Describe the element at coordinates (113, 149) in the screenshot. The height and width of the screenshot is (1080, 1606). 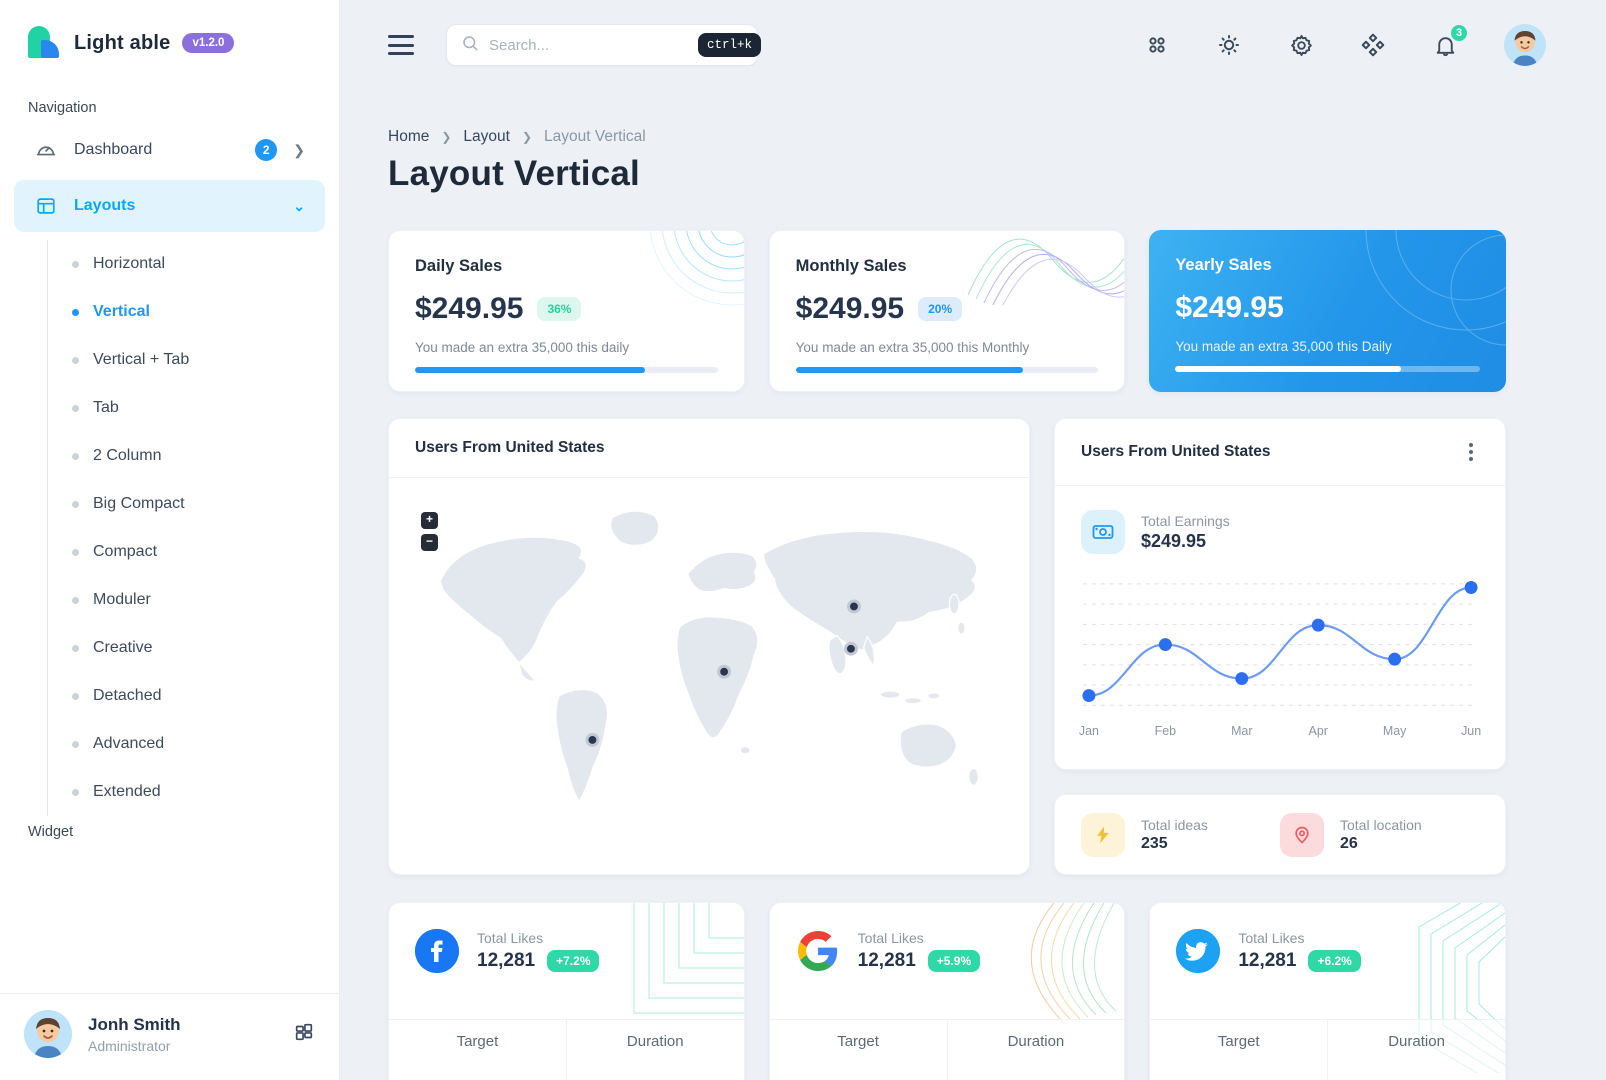
I see `sidebar-item-label: Dashboard` at that location.